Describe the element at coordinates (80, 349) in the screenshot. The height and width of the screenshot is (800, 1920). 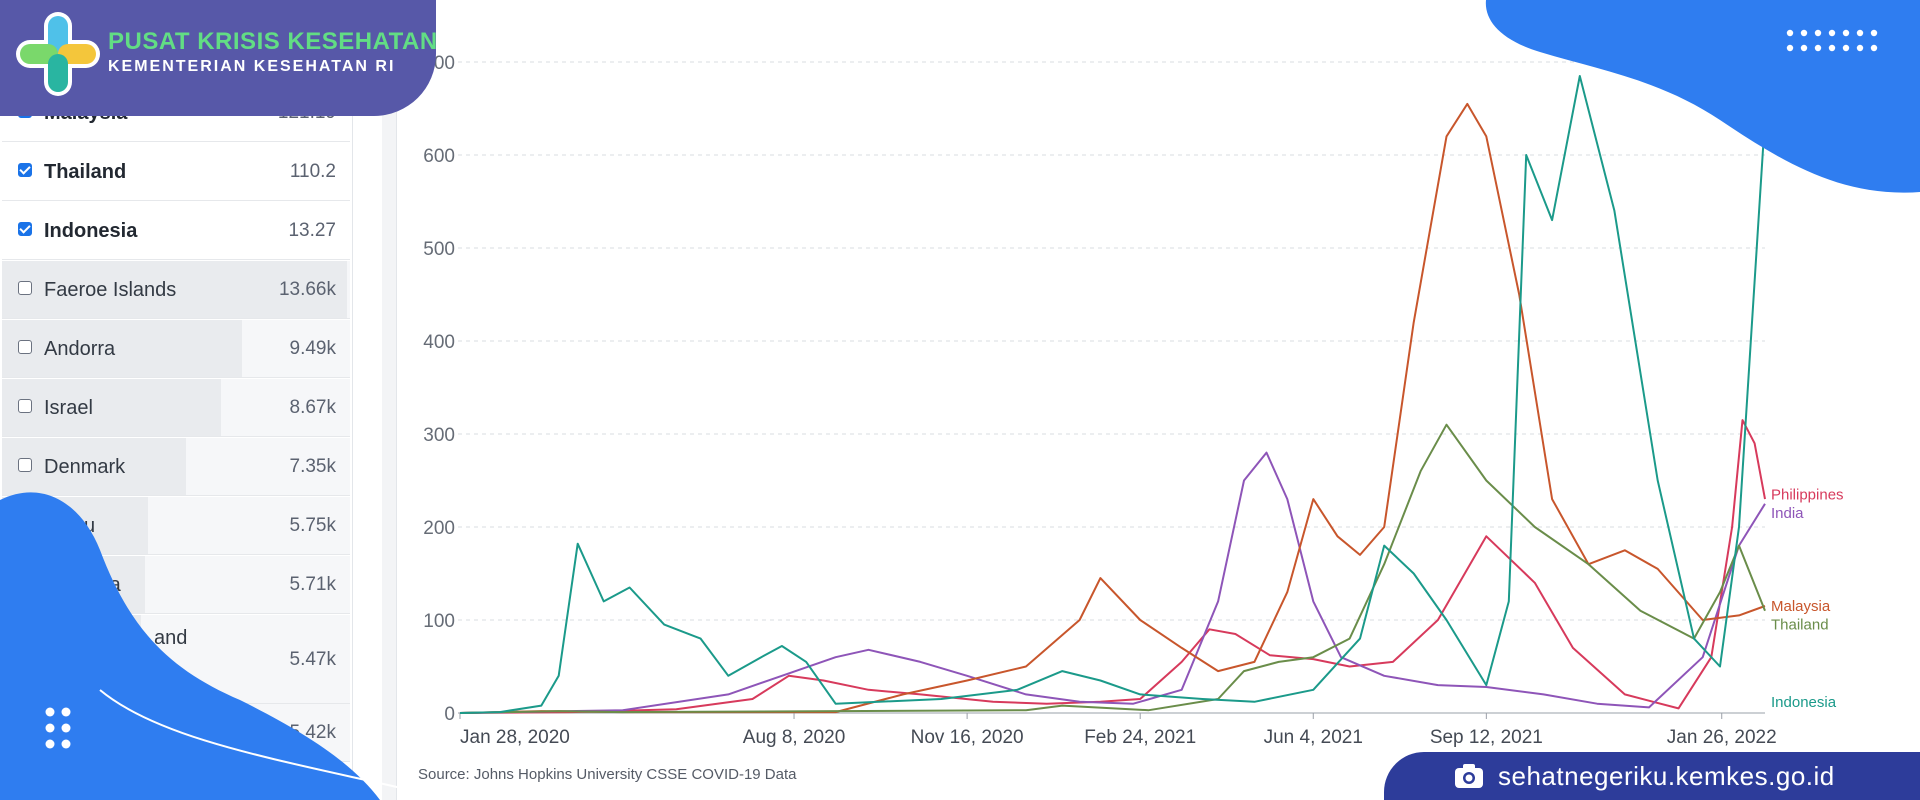
I see `country-name: Andorra` at that location.